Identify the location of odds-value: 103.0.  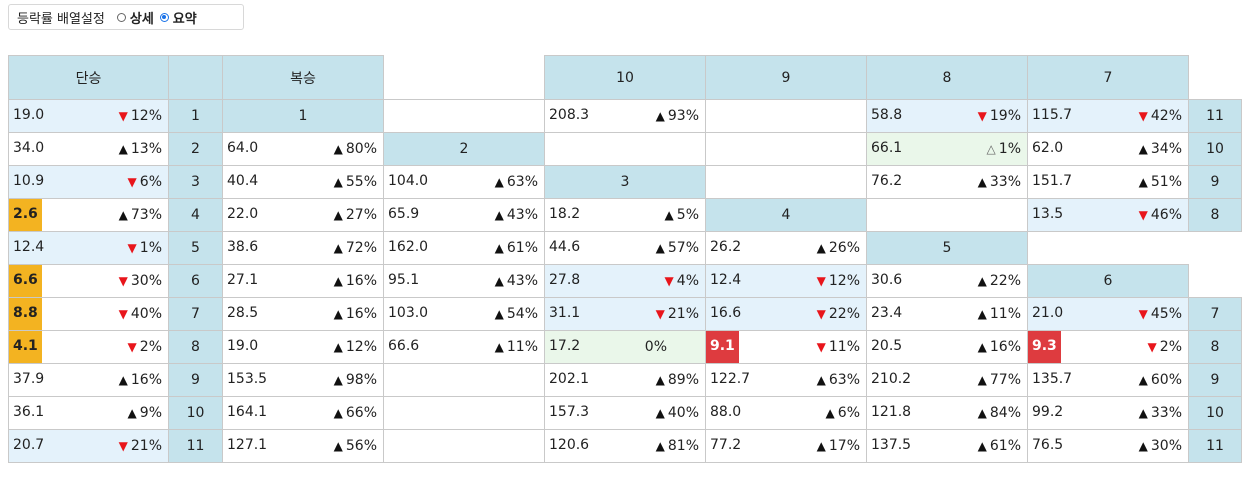
(408, 313).